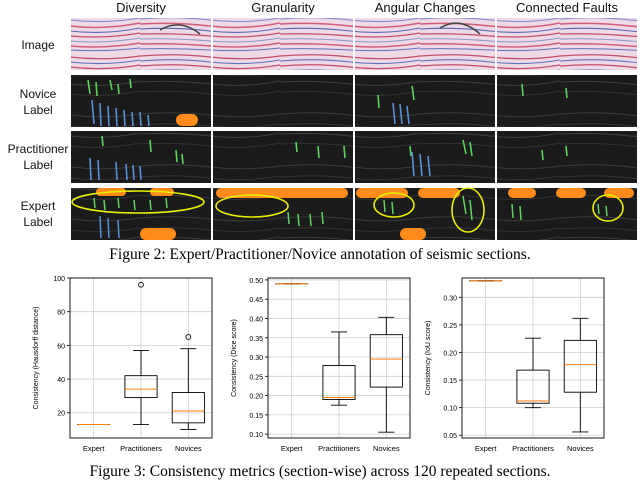 This screenshot has height=483, width=640. I want to click on y-tick-label: 0.50, so click(256, 281).